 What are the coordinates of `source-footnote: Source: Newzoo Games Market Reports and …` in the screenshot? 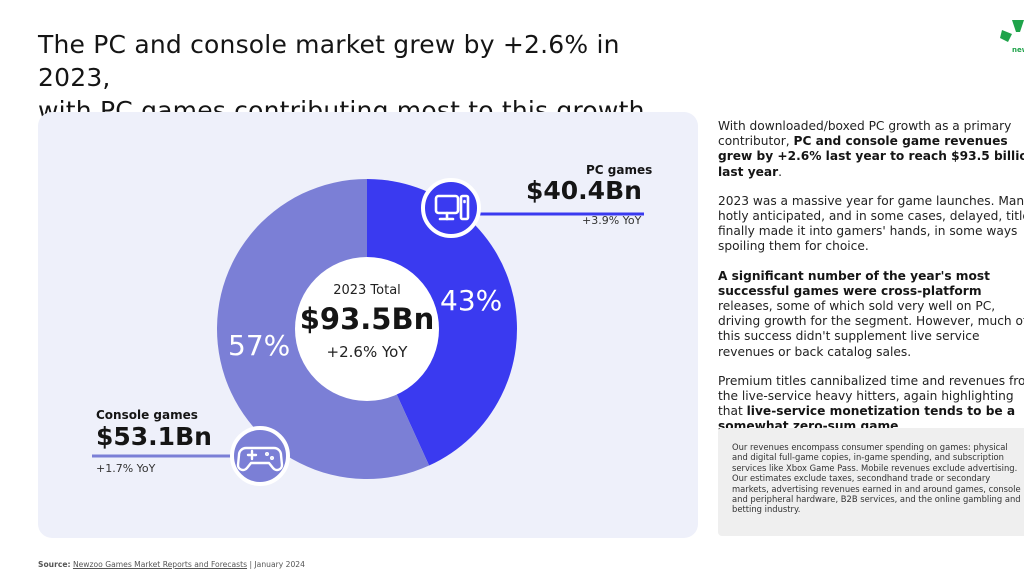 It's located at (171, 564).